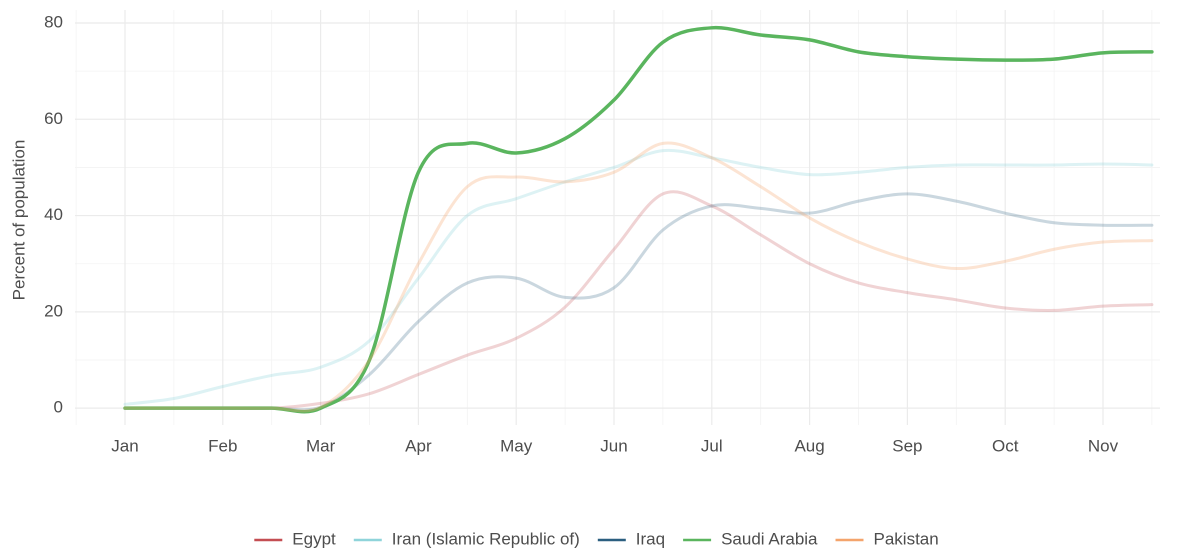 This screenshot has height=555, width=1193. Describe the element at coordinates (321, 445) in the screenshot. I see `x-tick-label: Mar` at that location.